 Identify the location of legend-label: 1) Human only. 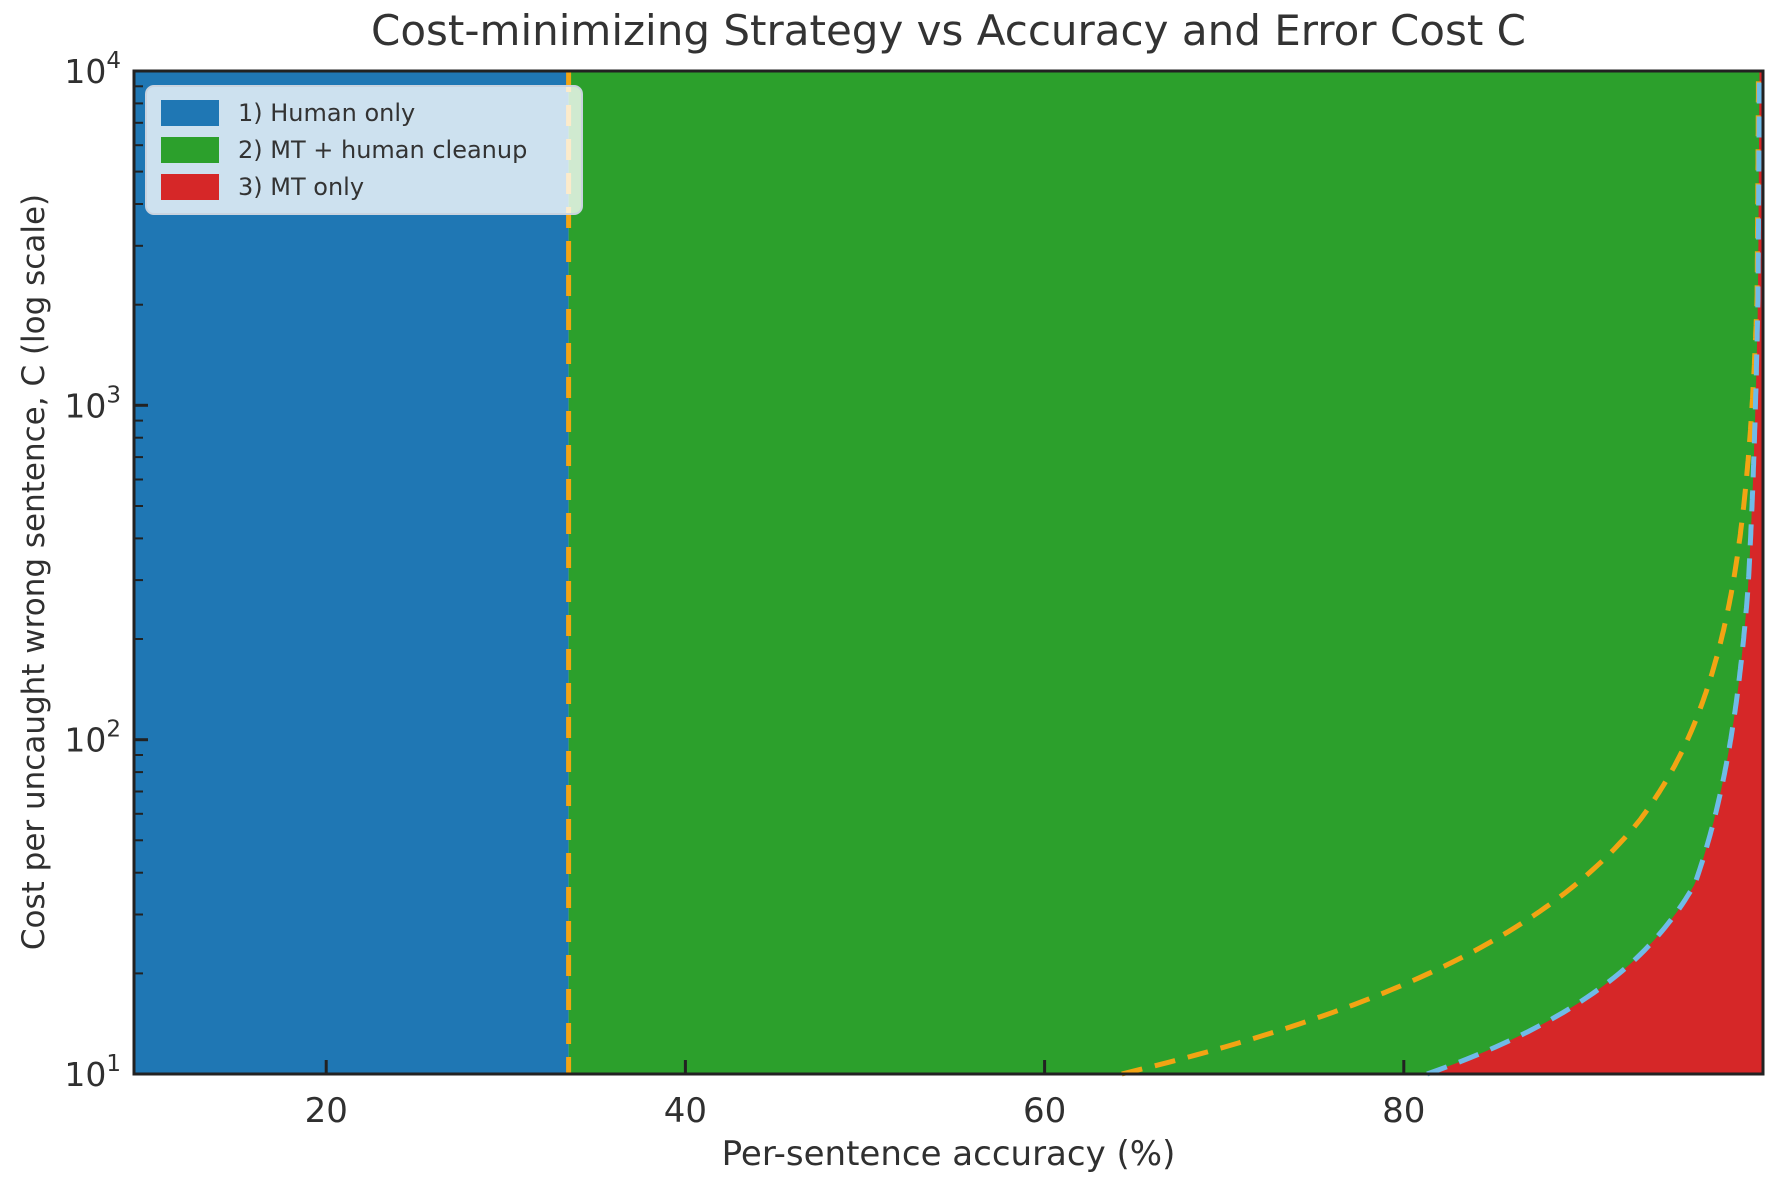
(327, 113).